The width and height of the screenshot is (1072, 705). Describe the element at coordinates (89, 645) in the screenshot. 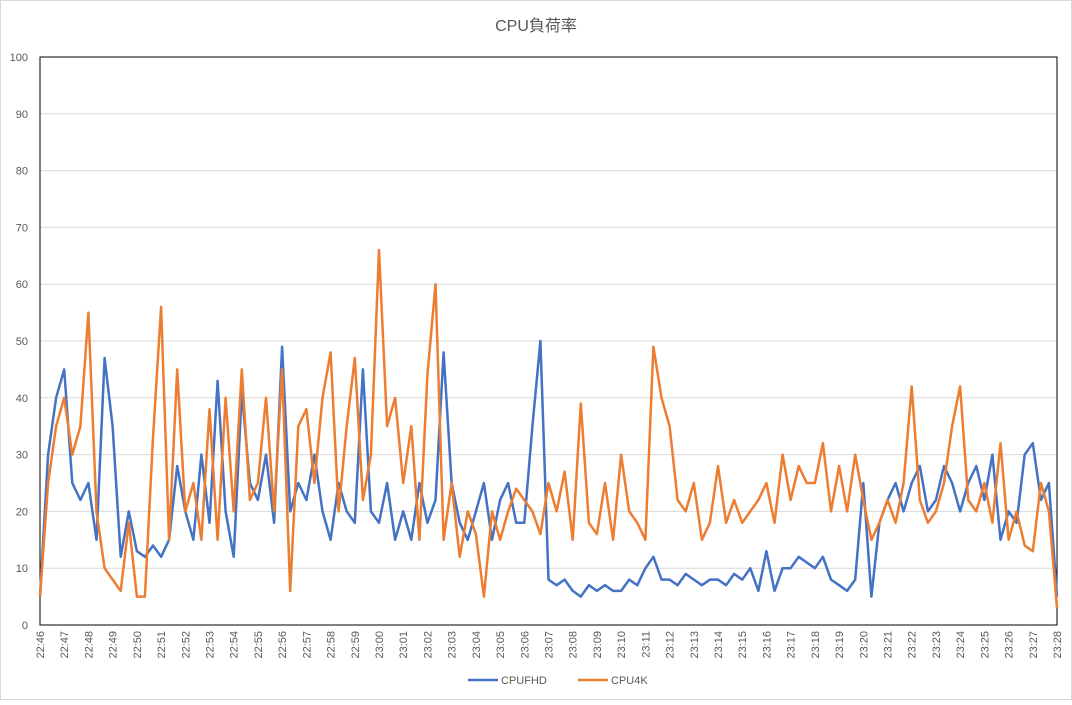

I see `x-tick-label: 22:48` at that location.